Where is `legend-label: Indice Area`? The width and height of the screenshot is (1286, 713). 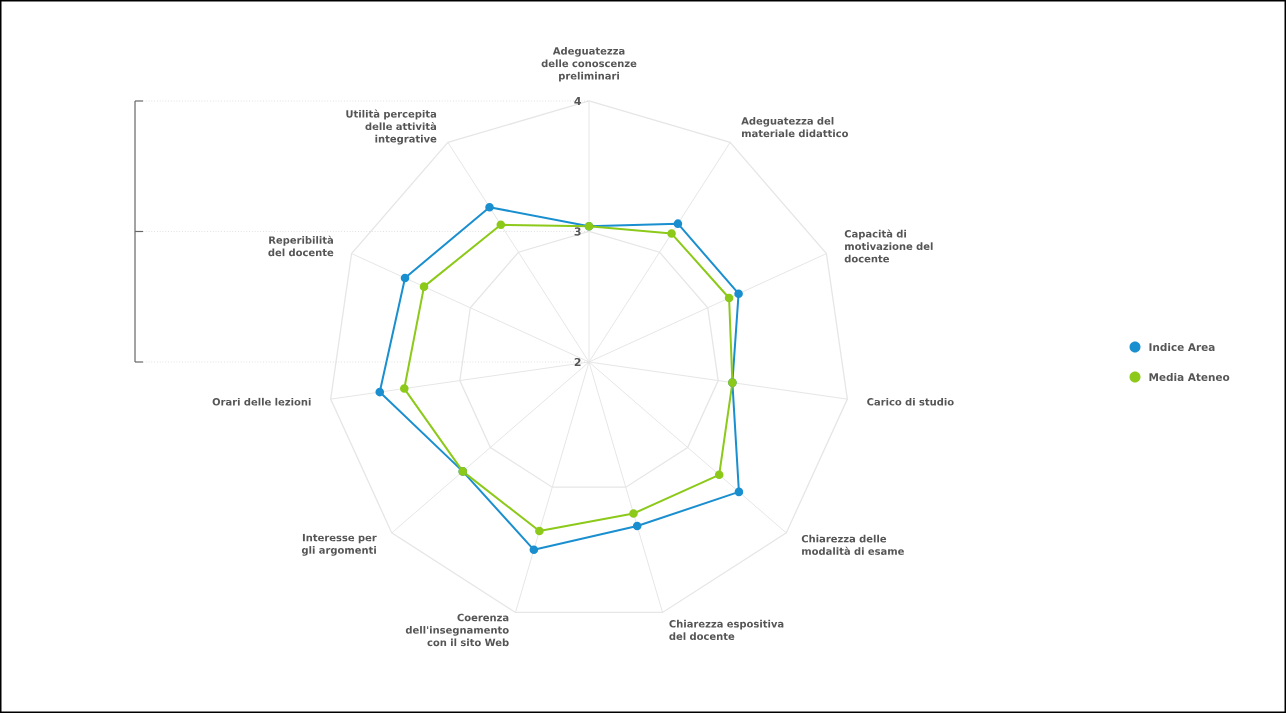 legend-label: Indice Area is located at coordinates (1182, 347).